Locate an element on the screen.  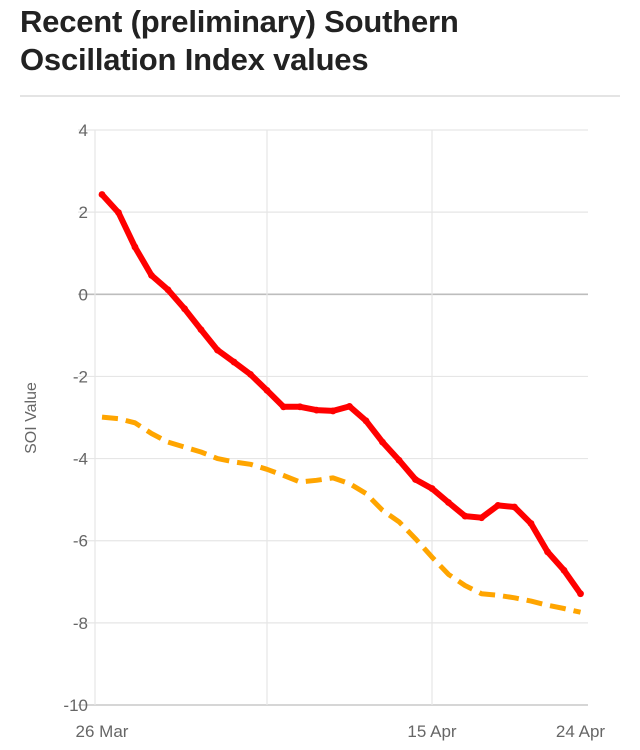
title-divider is located at coordinates (320, 96).